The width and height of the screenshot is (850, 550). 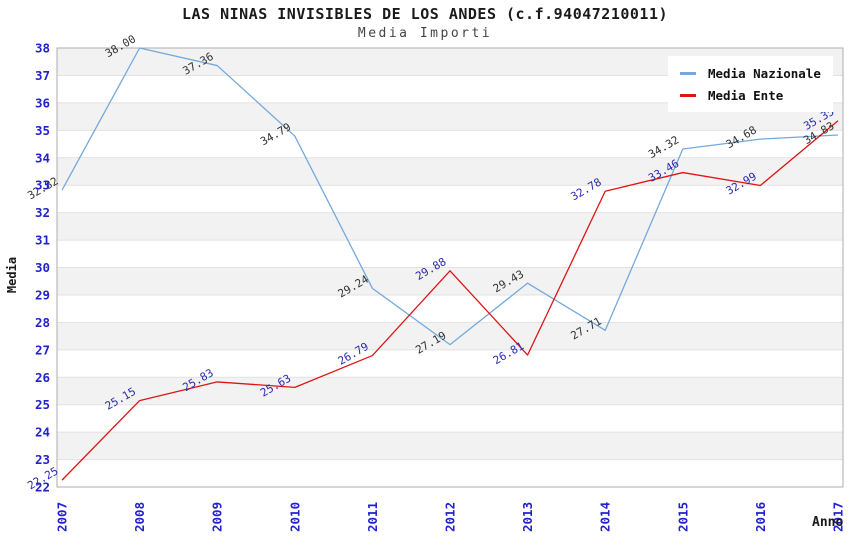 I want to click on legend-swatch-nazionale-icon, so click(x=688, y=73).